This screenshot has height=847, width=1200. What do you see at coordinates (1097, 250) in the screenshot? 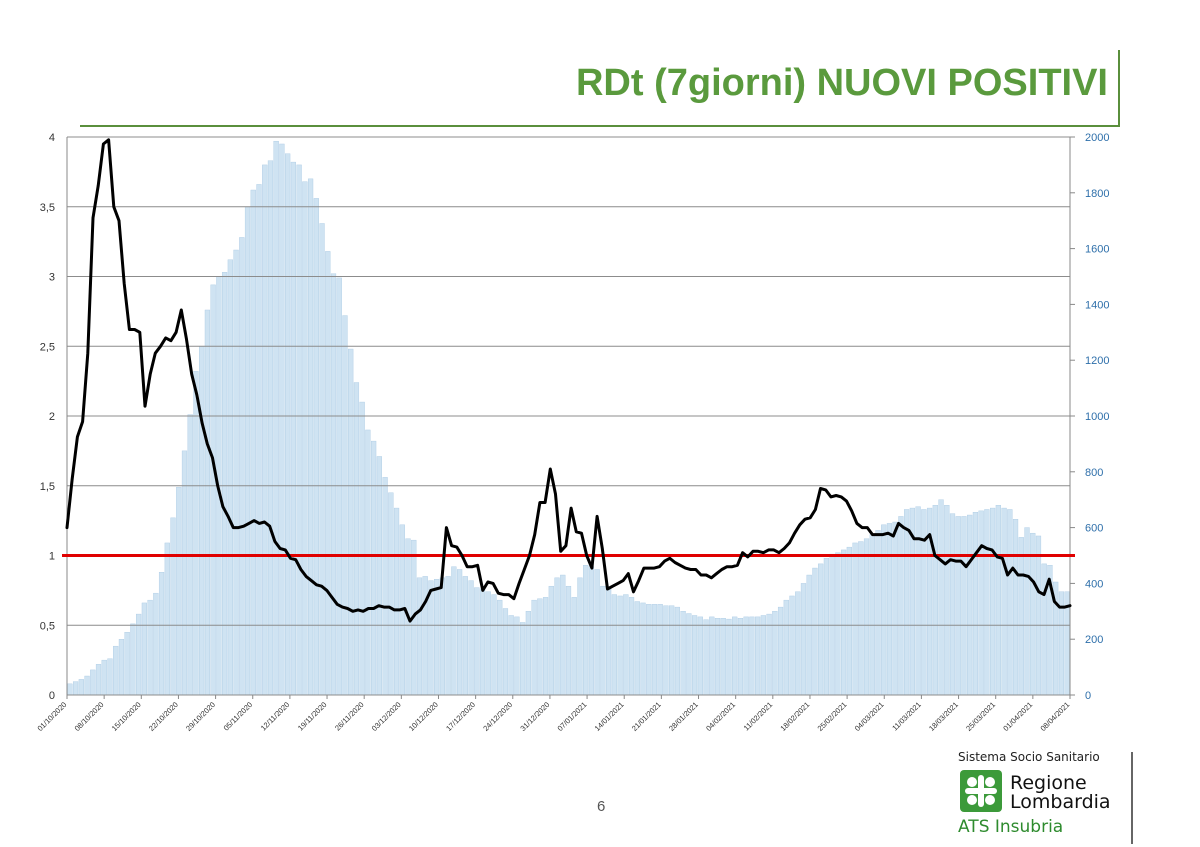
I see `right-axis-tick-label: 1600` at bounding box center [1097, 250].